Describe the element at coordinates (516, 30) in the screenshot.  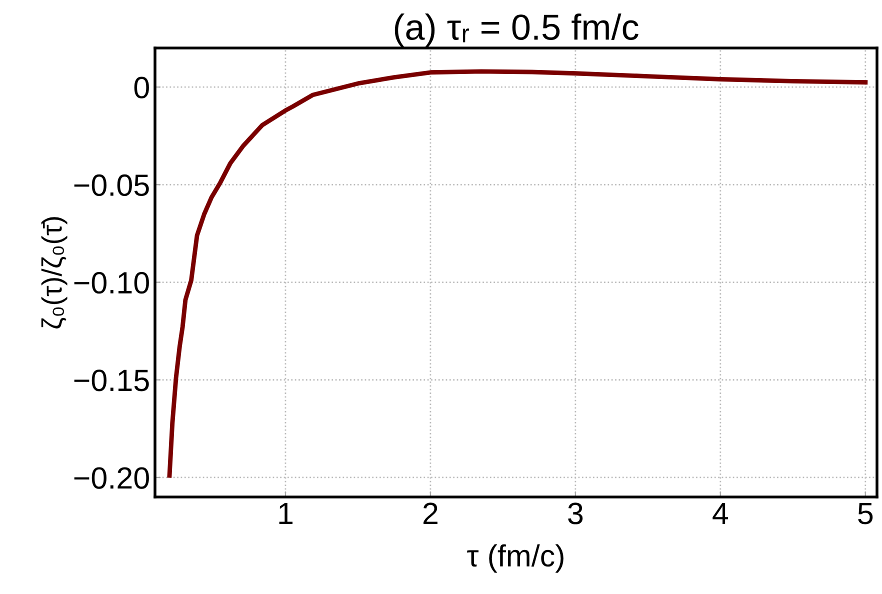
I see `chart-title: (a) τᵣ = 0.5 fm/c` at that location.